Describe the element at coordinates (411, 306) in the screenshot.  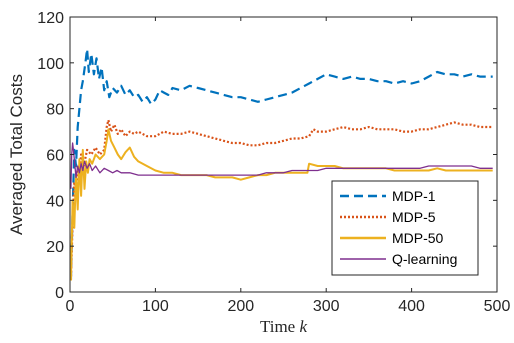
I see `x-tick-label: 400` at that location.